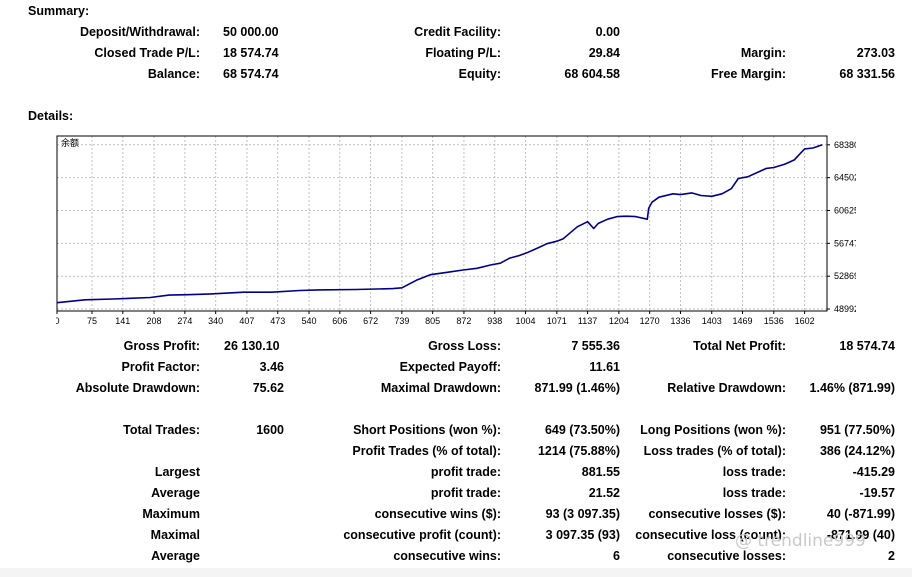 Image resolution: width=912 pixels, height=577 pixels. Describe the element at coordinates (464, 346) in the screenshot. I see `gross-loss-label: Gross Loss:` at that location.